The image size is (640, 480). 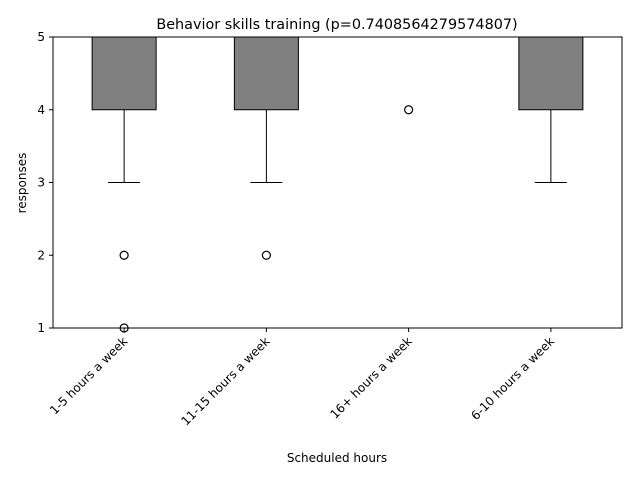 I want to click on y-tick-label: 1, so click(x=41, y=328).